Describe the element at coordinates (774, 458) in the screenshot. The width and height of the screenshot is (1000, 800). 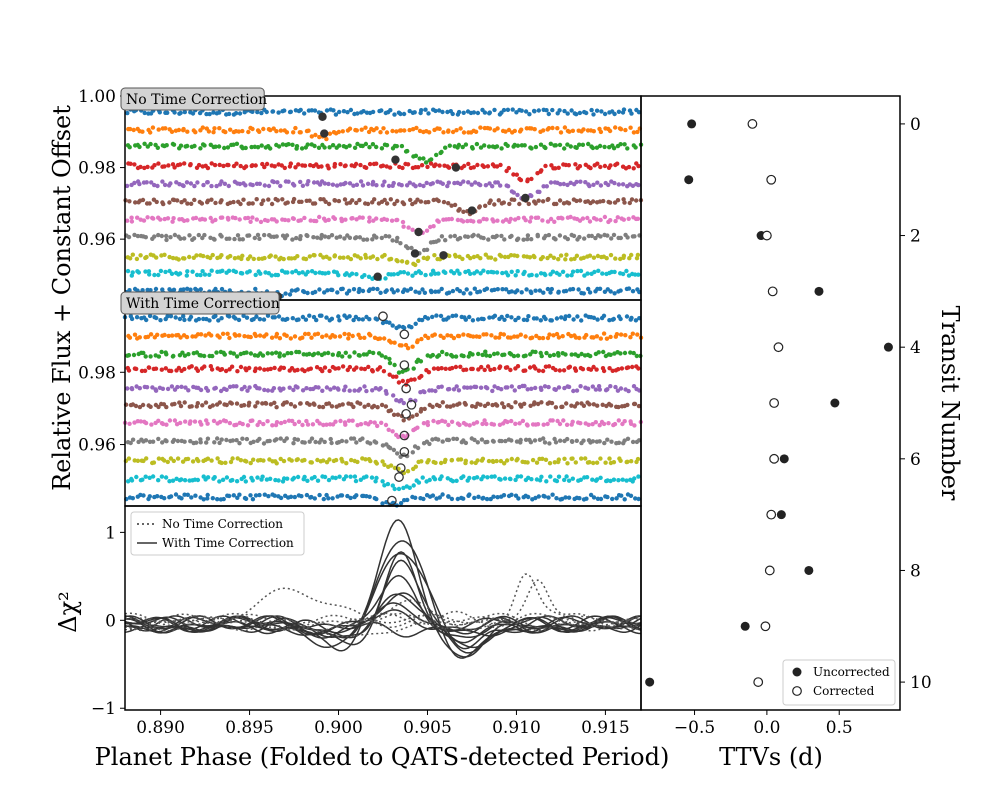
I see `ttv-point-corrected` at that location.